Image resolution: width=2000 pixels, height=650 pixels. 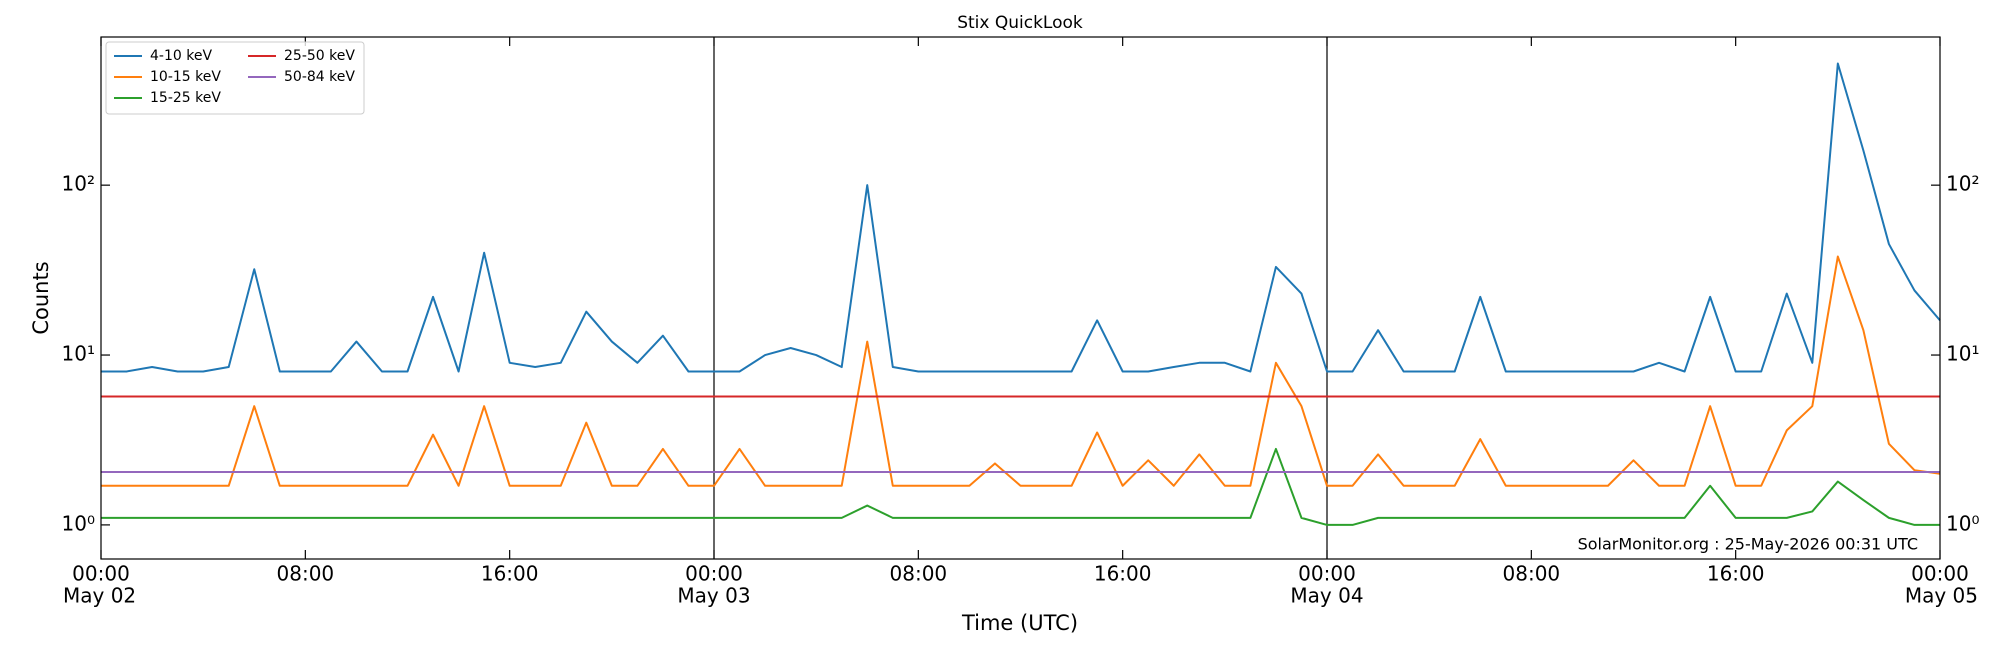 I want to click on legend-label: 50-84 keV, so click(x=319, y=77).